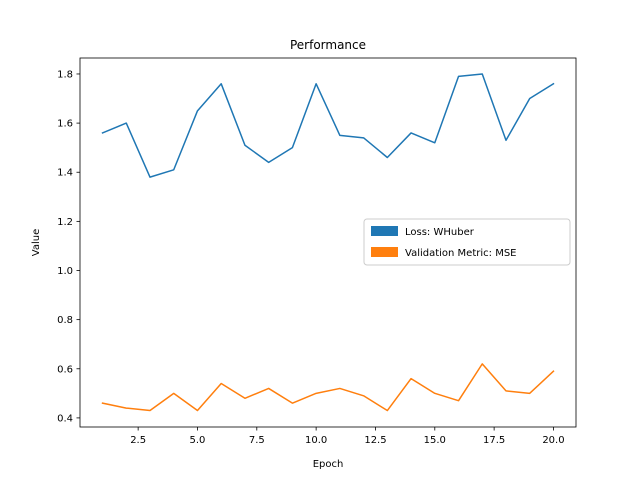  Describe the element at coordinates (65, 320) in the screenshot. I see `y-tick-label: 0.8` at that location.